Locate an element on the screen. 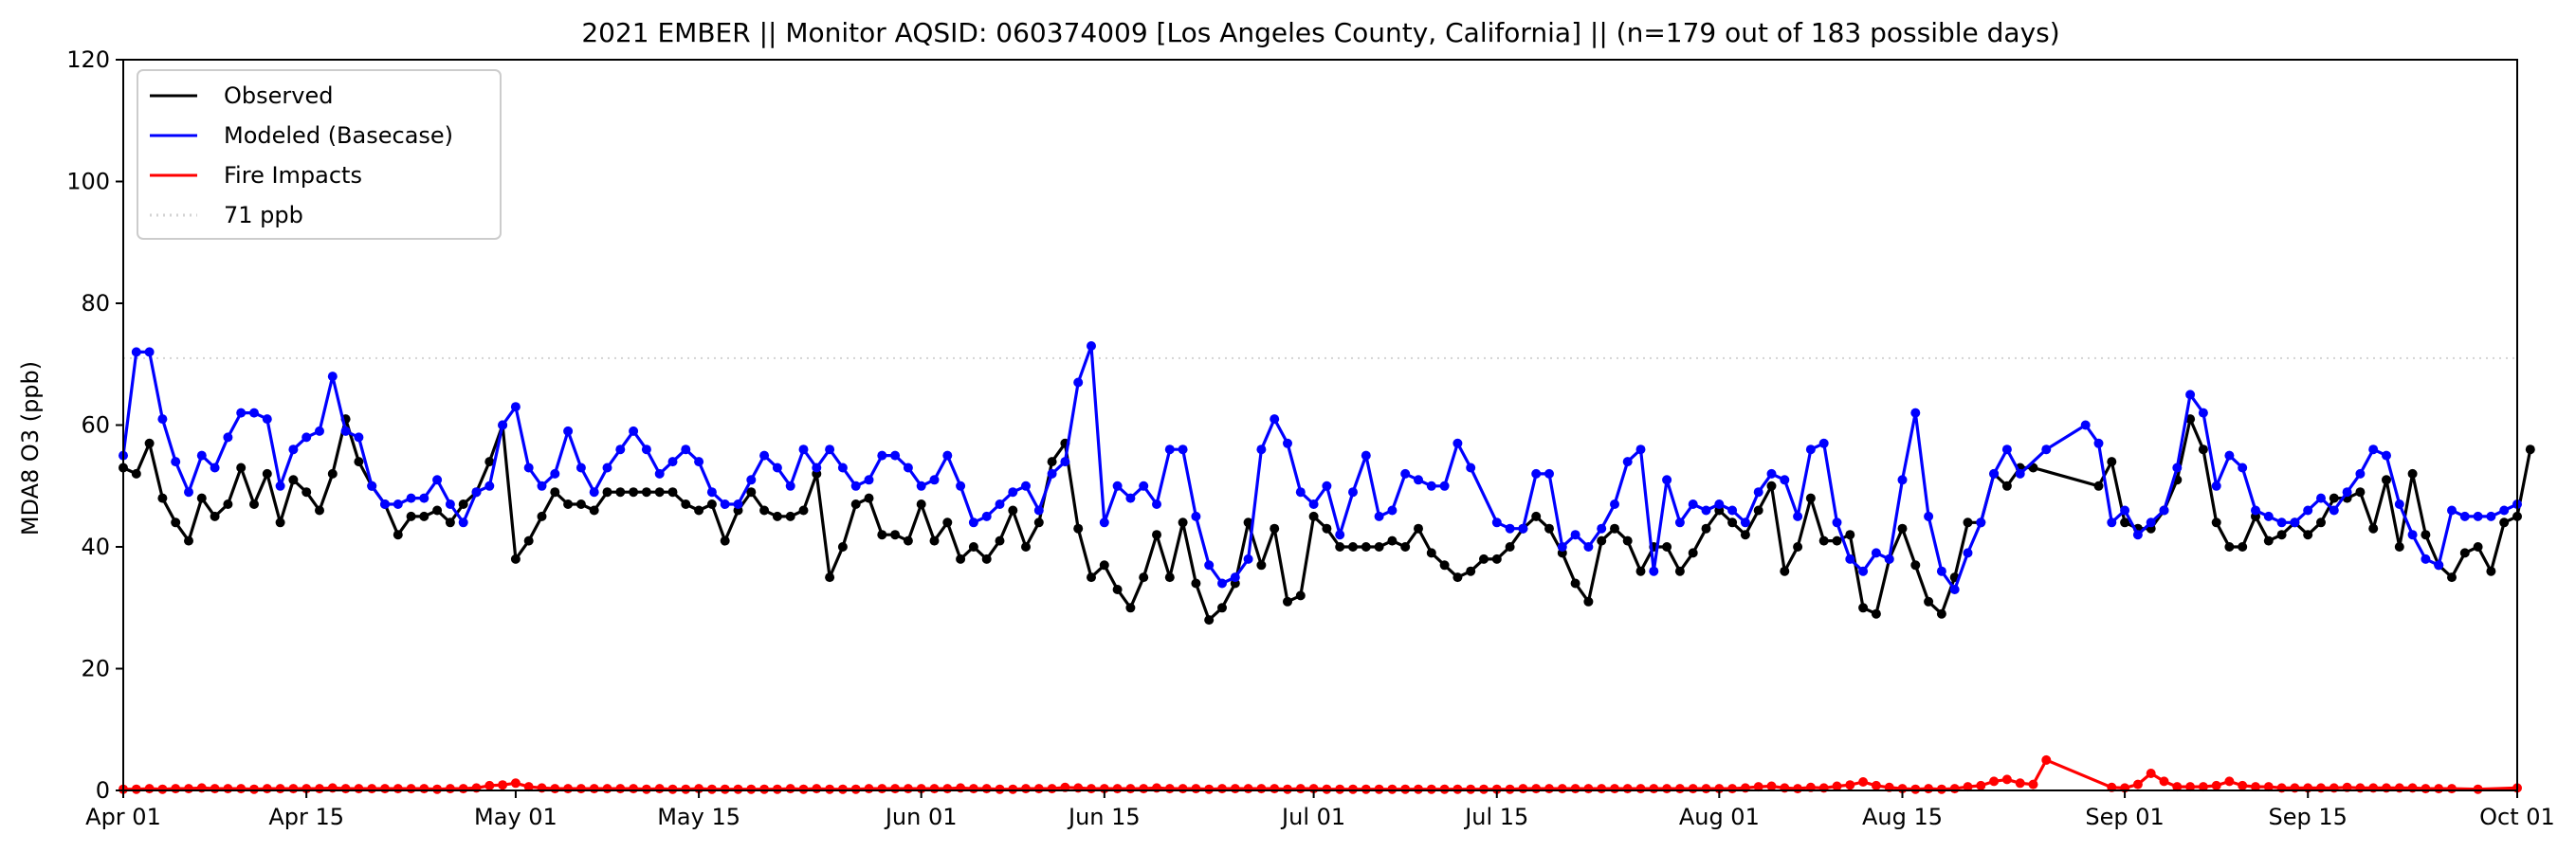 The image size is (2576, 853). legend-box is located at coordinates (319, 154).